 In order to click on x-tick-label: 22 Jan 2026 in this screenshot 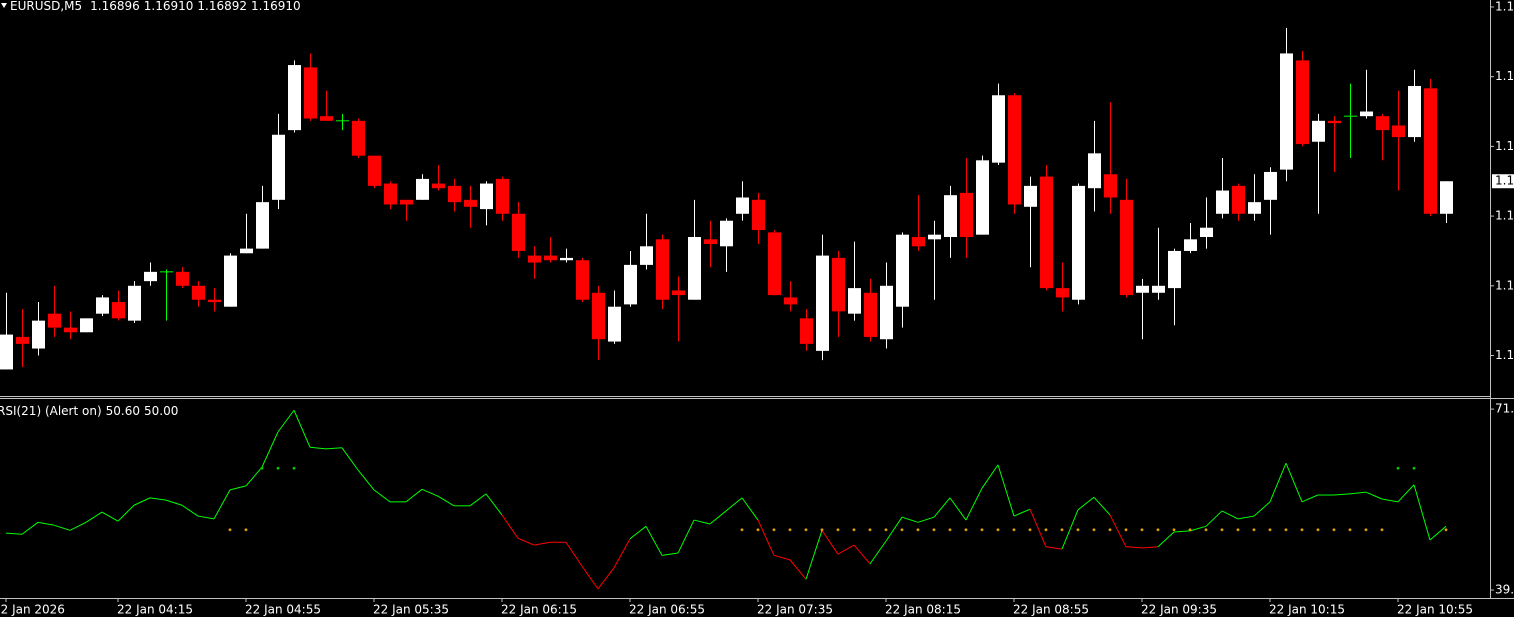, I will do `click(32, 610)`.